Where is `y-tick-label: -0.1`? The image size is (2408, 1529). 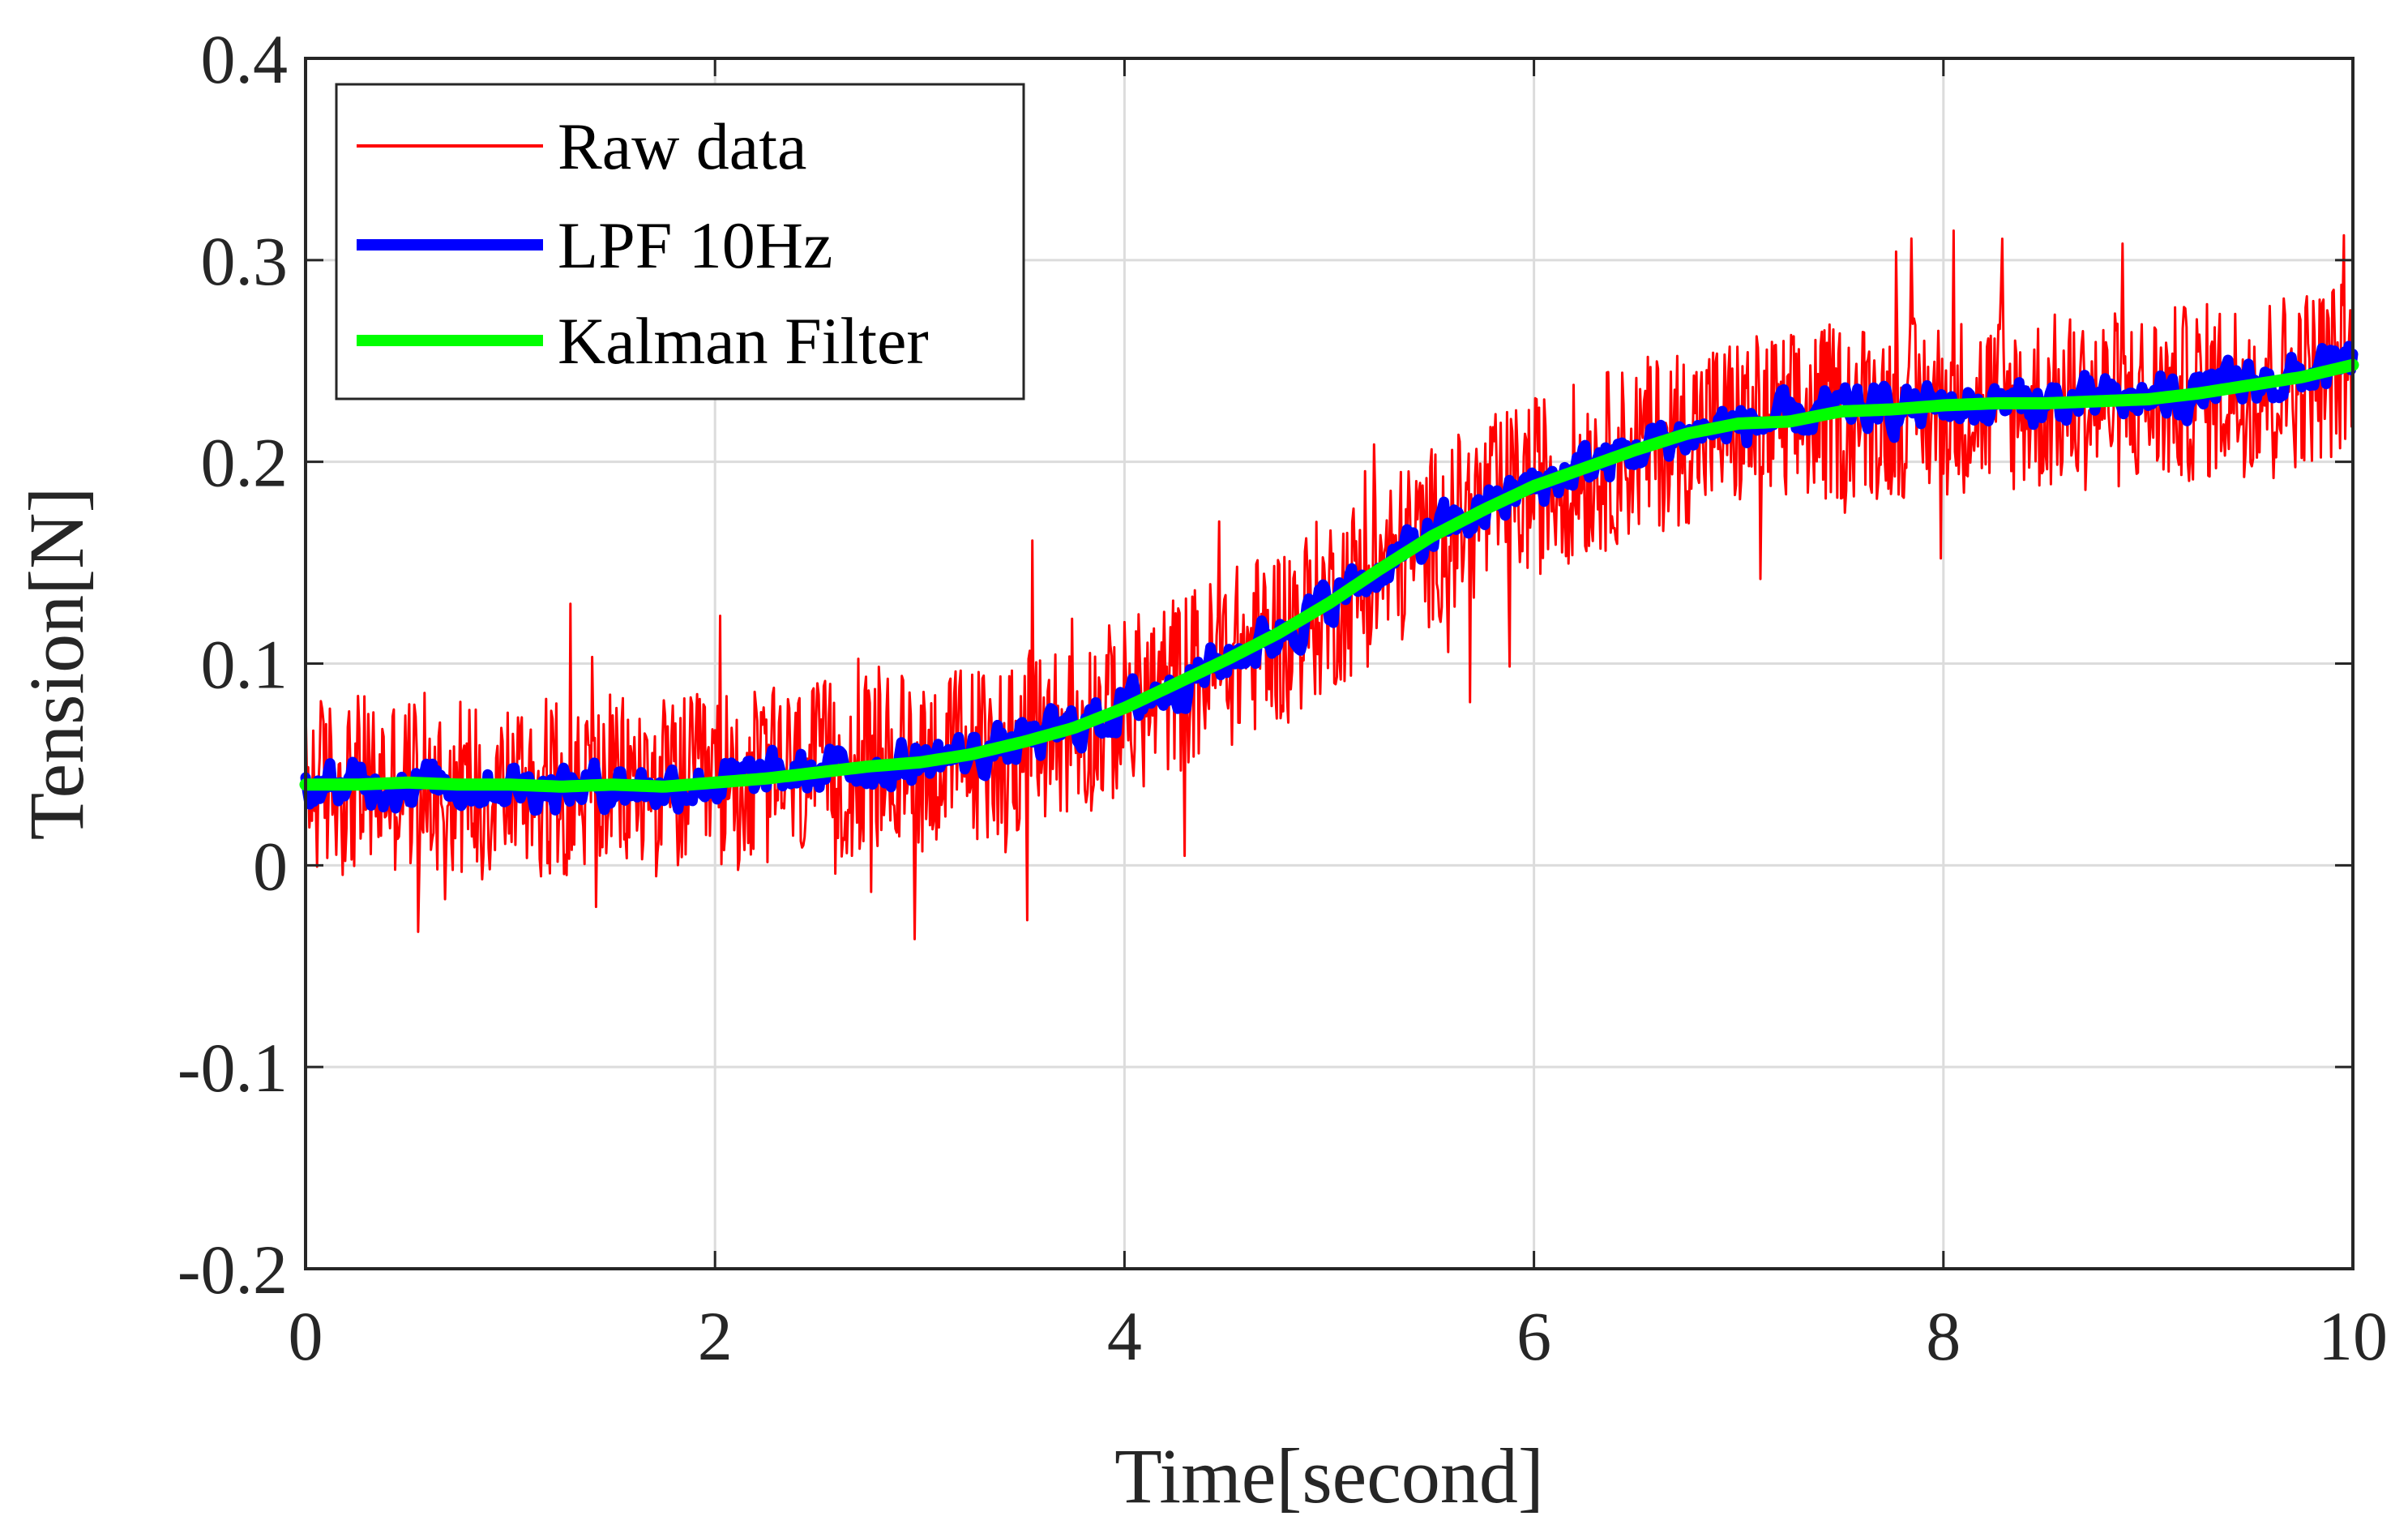 y-tick-label: -0.1 is located at coordinates (232, 1068).